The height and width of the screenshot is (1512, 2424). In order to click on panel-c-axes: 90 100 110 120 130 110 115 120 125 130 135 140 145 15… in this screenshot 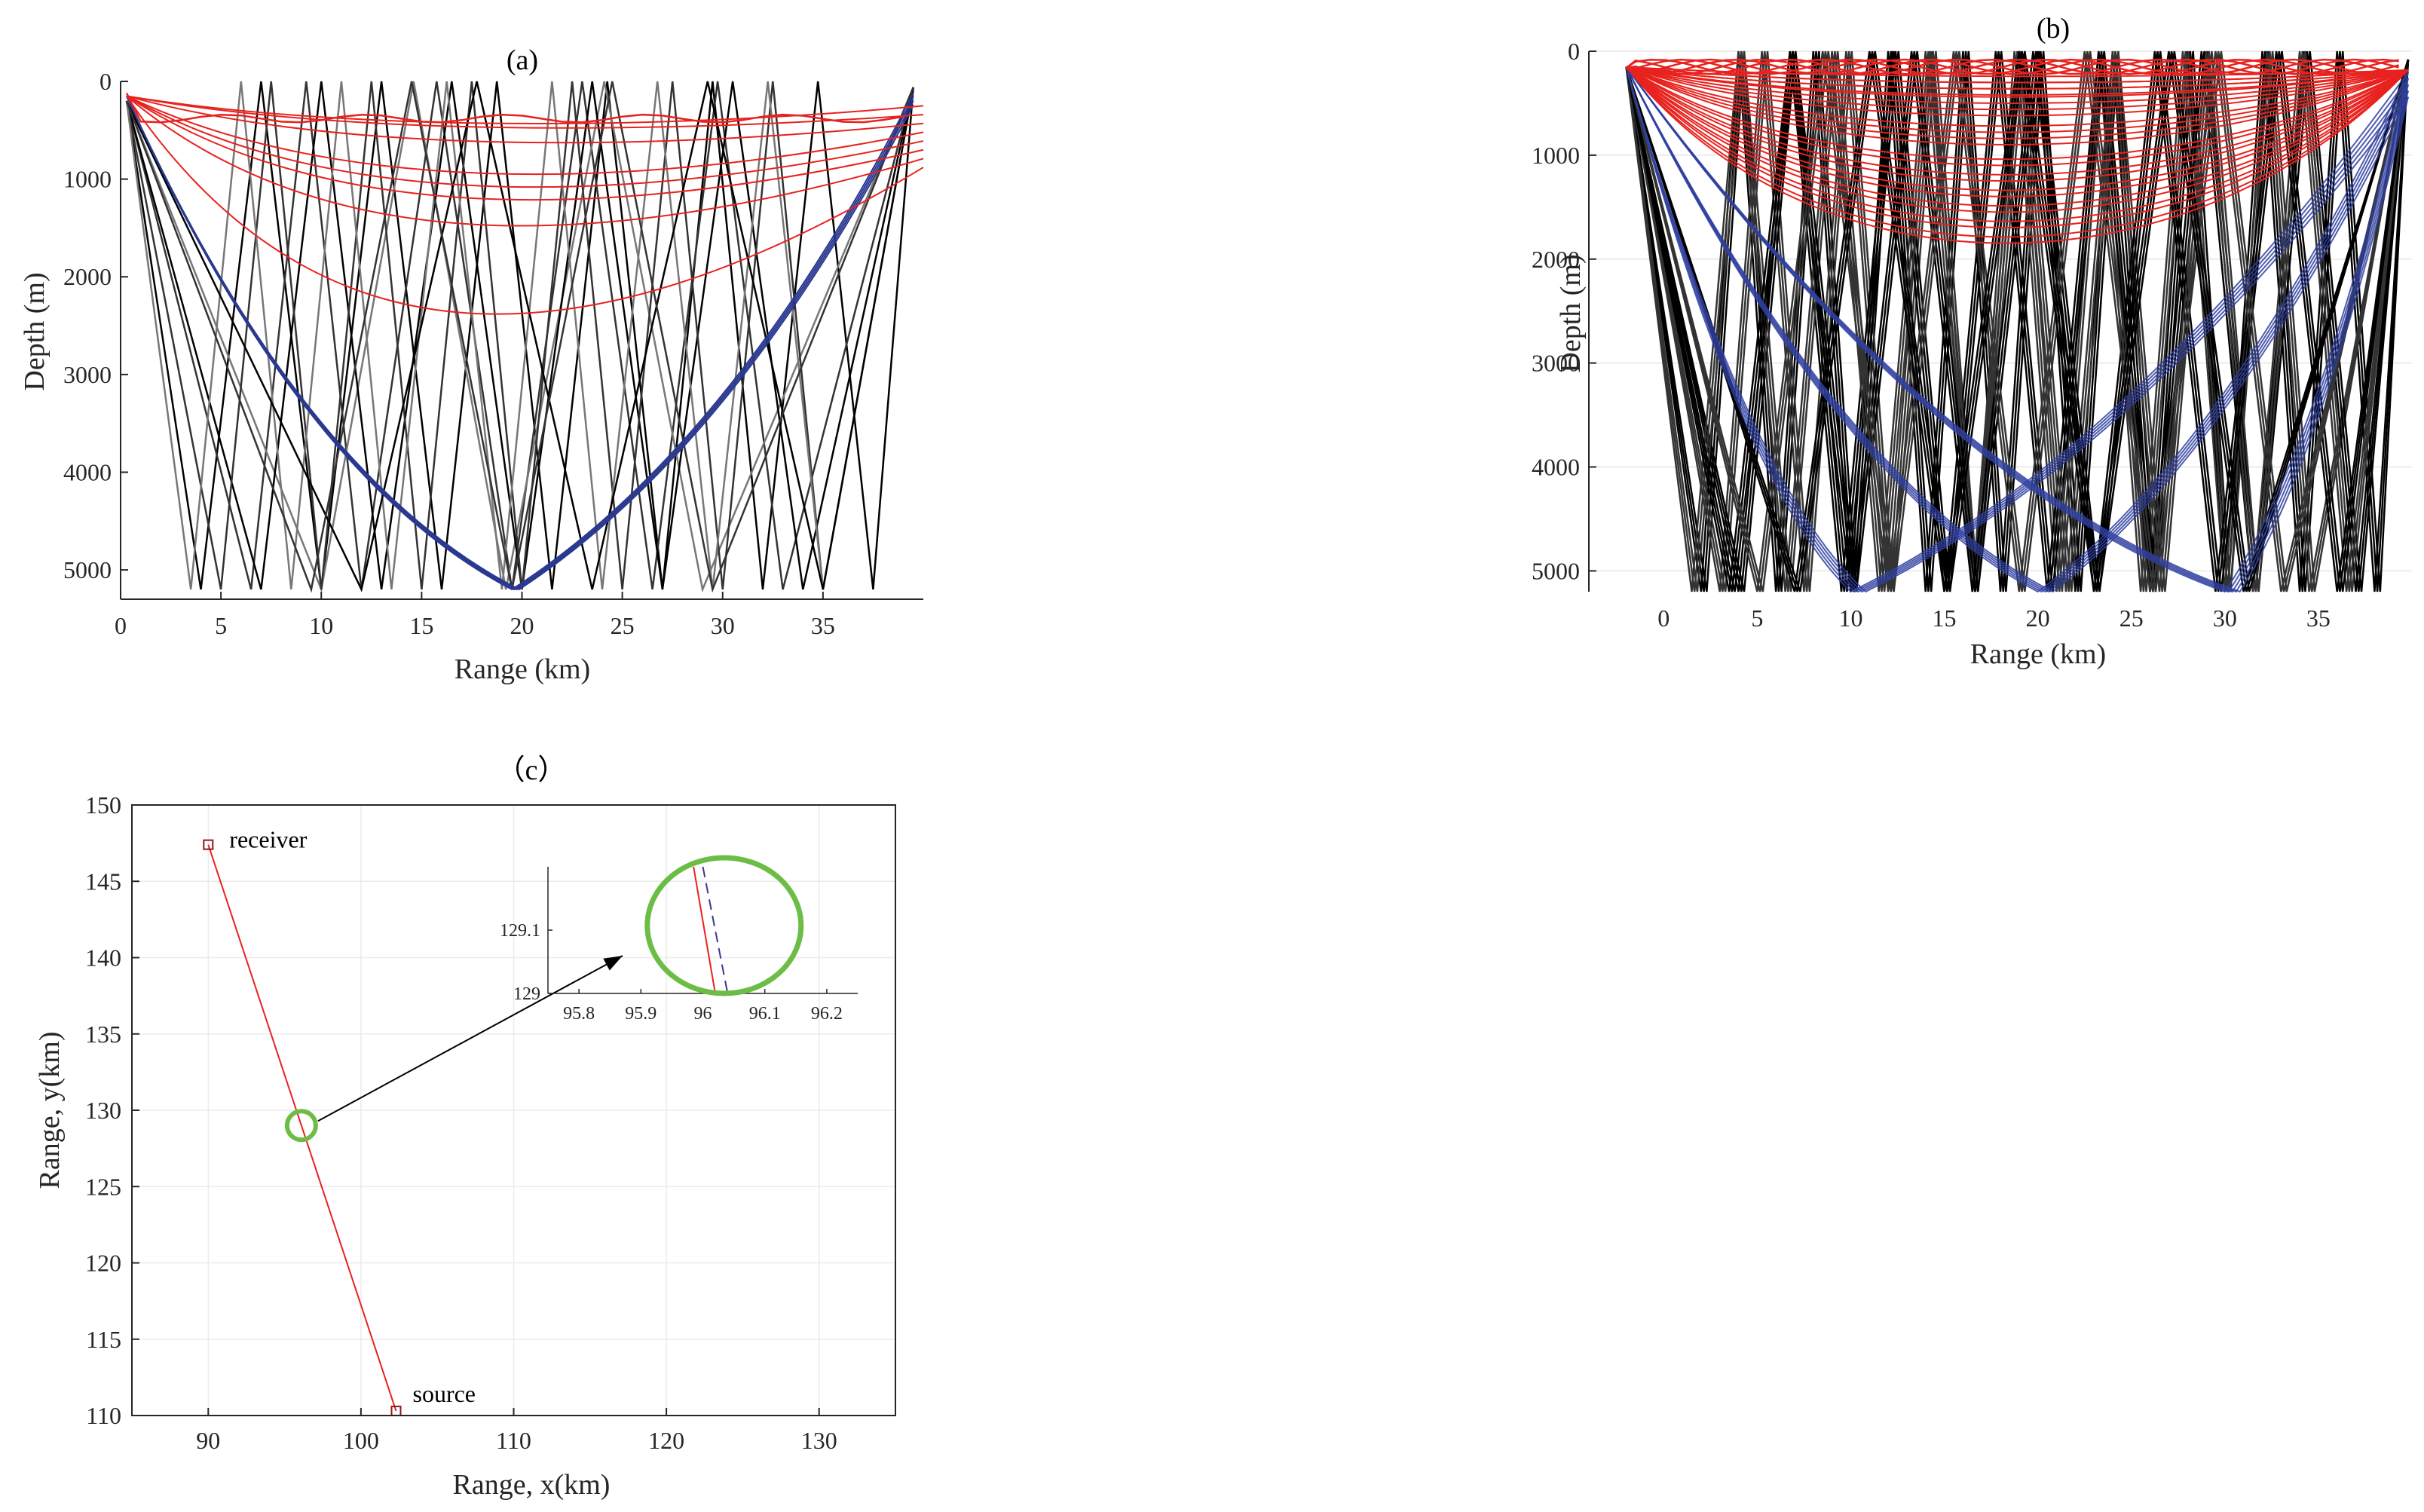, I will do `click(490, 1123)`.